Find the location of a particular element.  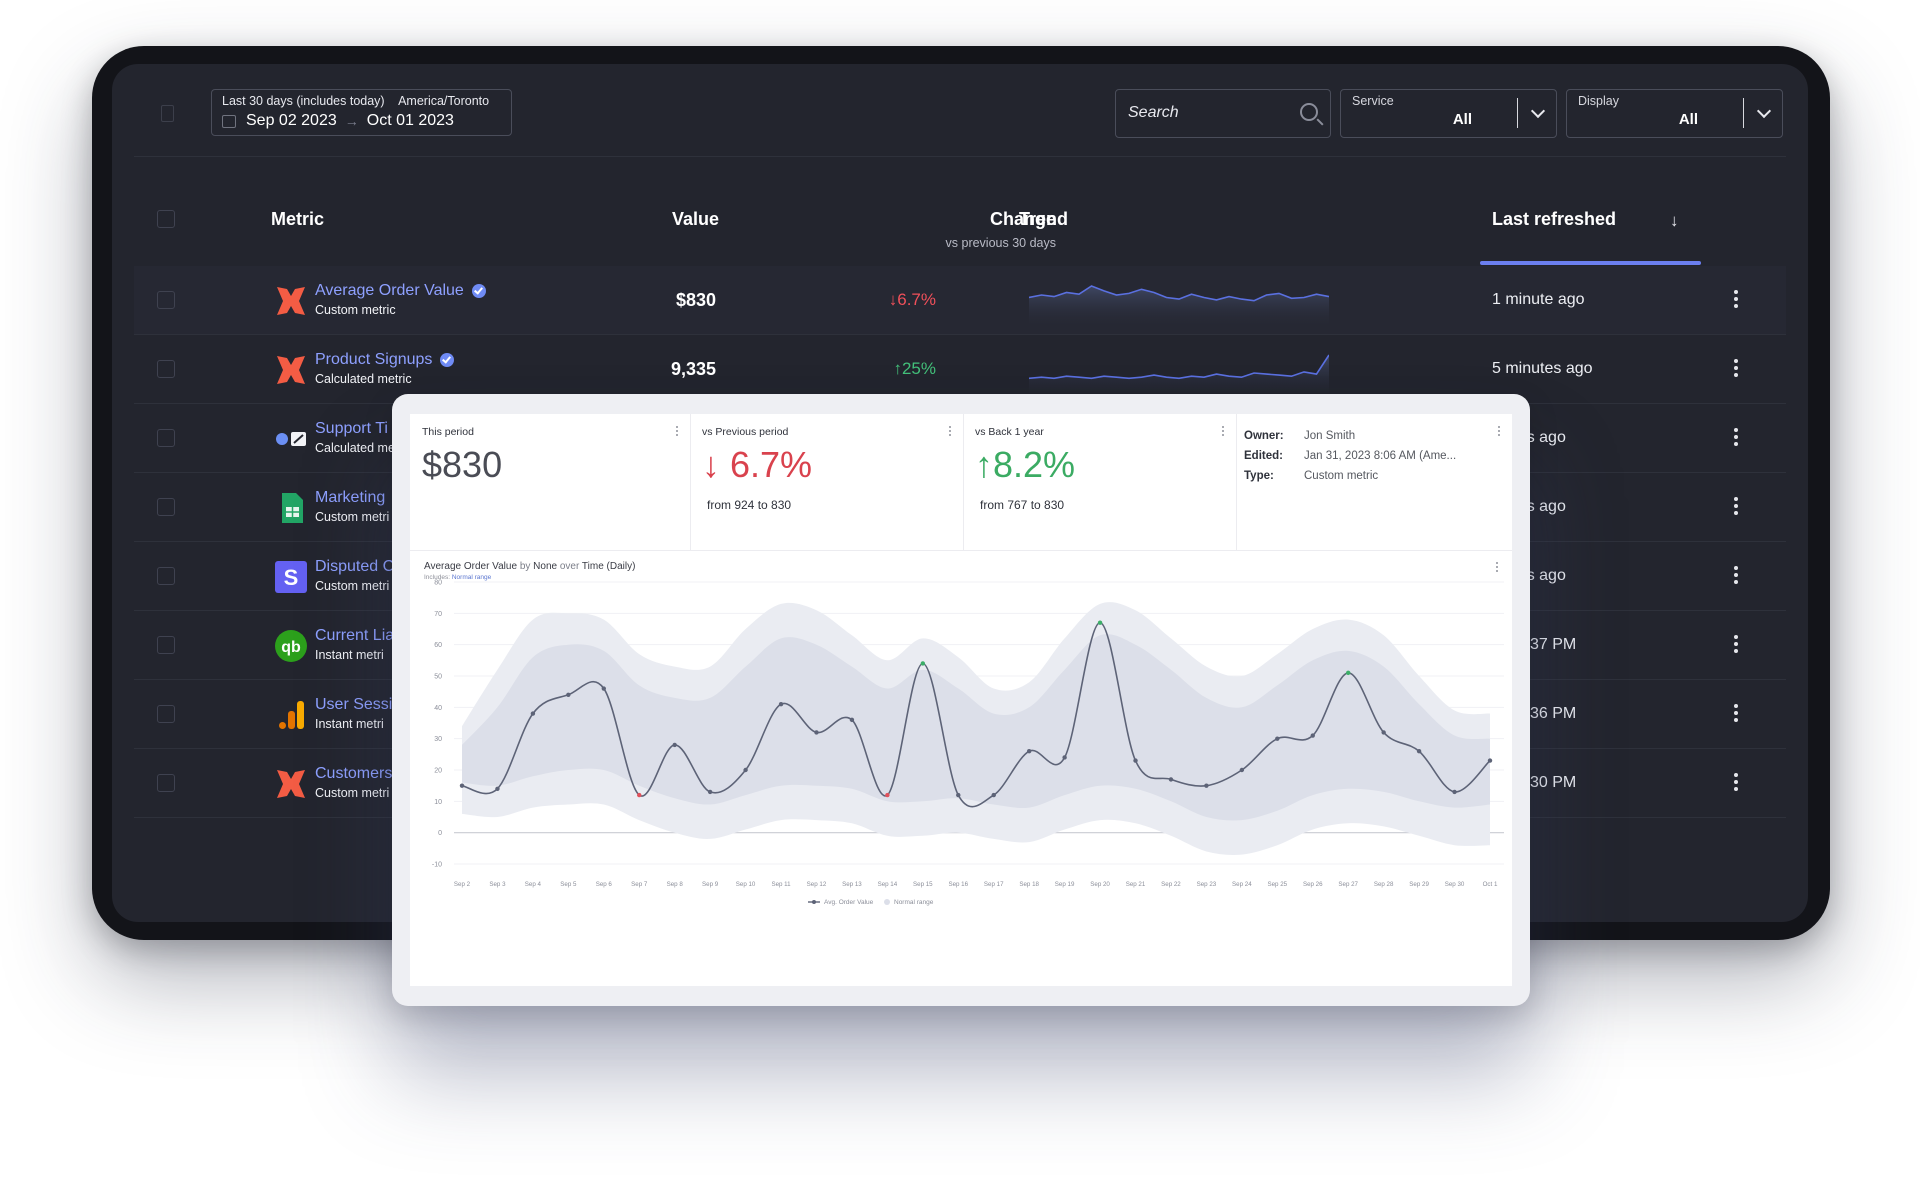

metric-name: Product Signups is located at coordinates (374, 359).